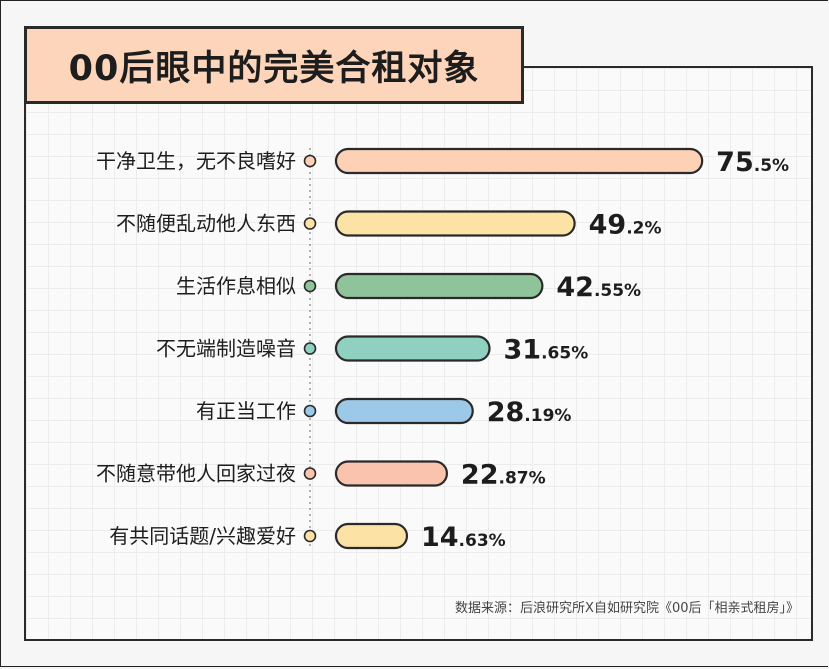 This screenshot has height=669, width=829. What do you see at coordinates (771, 166) in the screenshot?
I see `value-label-decimal: .5%` at bounding box center [771, 166].